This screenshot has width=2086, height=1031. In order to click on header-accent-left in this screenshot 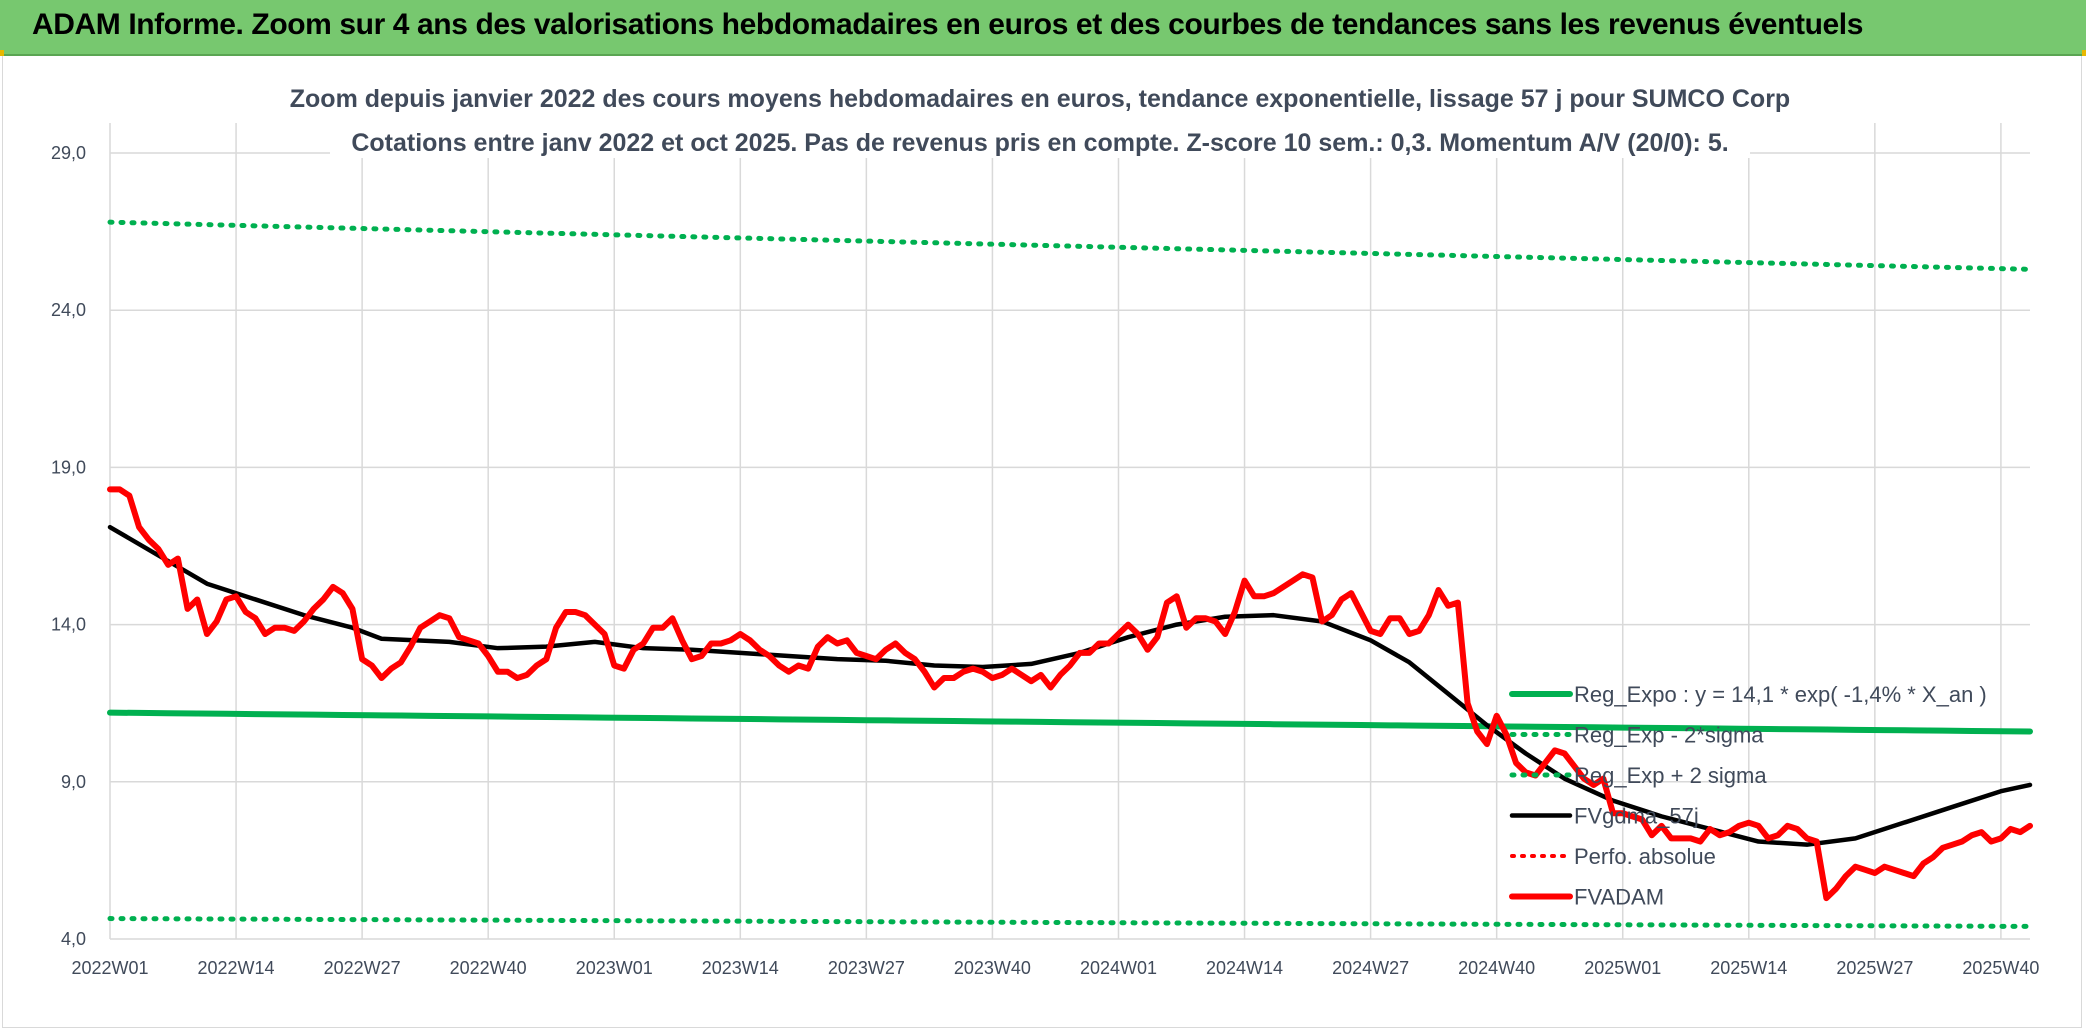, I will do `click(2, 53)`.